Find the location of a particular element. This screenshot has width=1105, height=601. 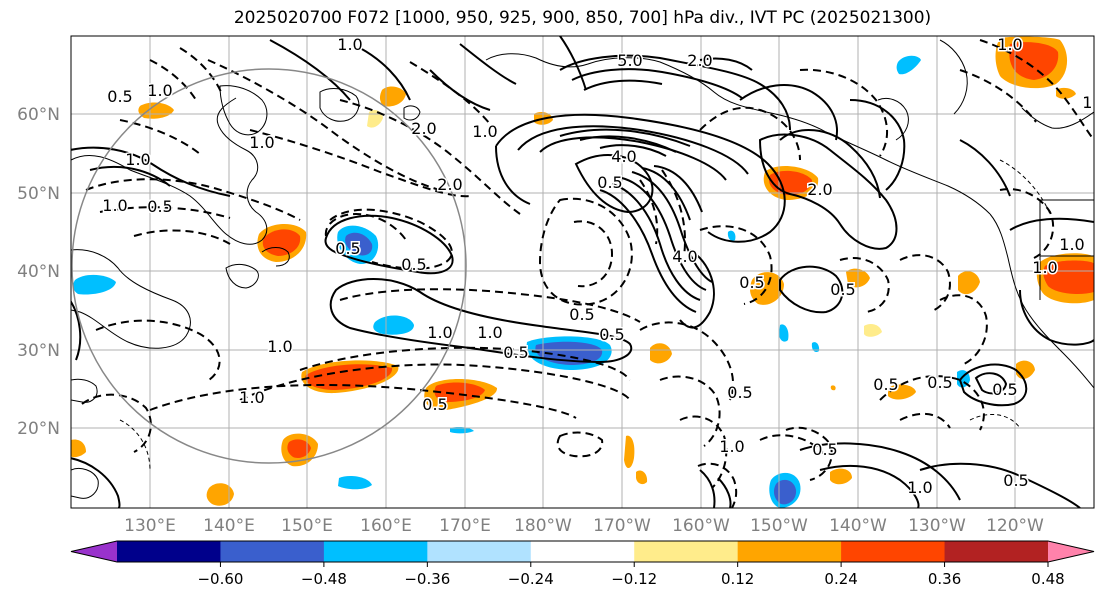

lon-label: 150°E is located at coordinates (307, 526).